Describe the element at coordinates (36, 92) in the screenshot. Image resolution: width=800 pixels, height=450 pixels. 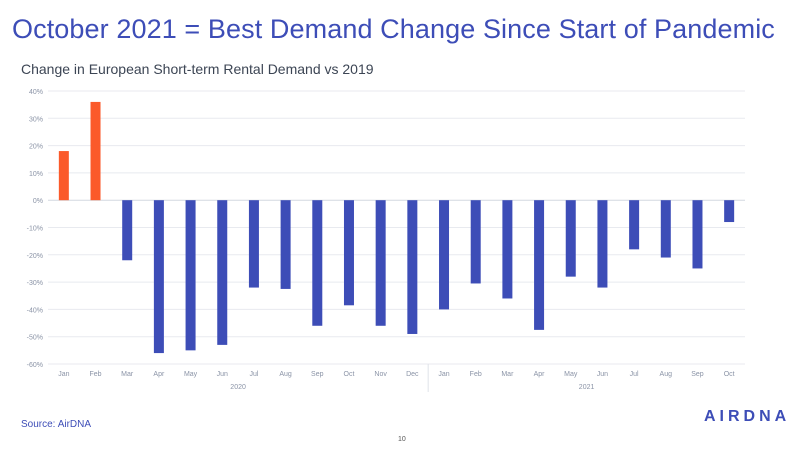
I see `y-tick-label: 40%` at that location.